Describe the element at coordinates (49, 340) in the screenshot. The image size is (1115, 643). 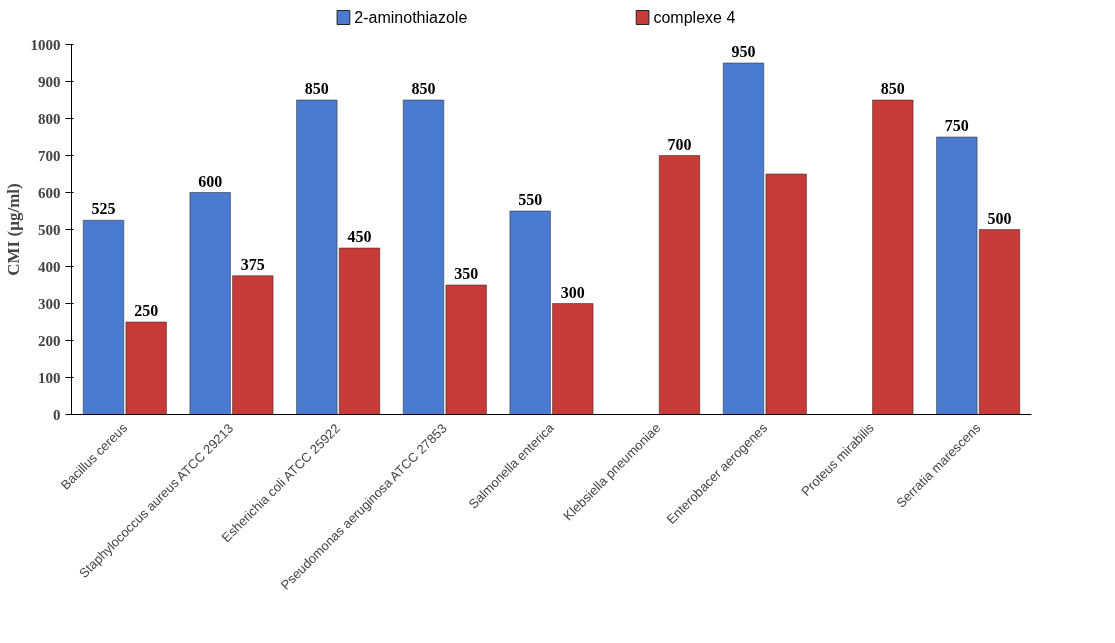
I see `y-tick-label: 200` at that location.